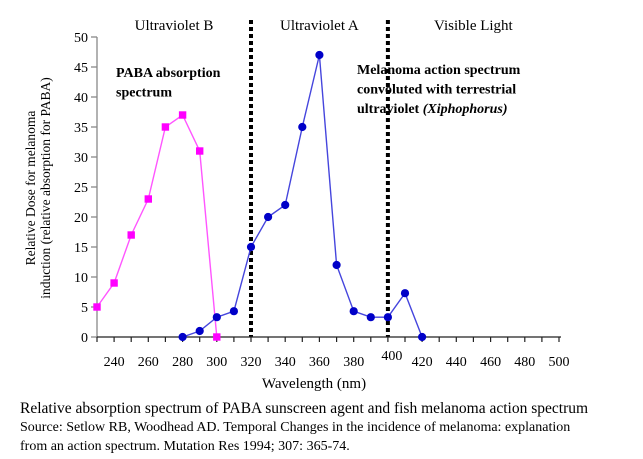  I want to click on x-tick-label: 280, so click(182, 362).